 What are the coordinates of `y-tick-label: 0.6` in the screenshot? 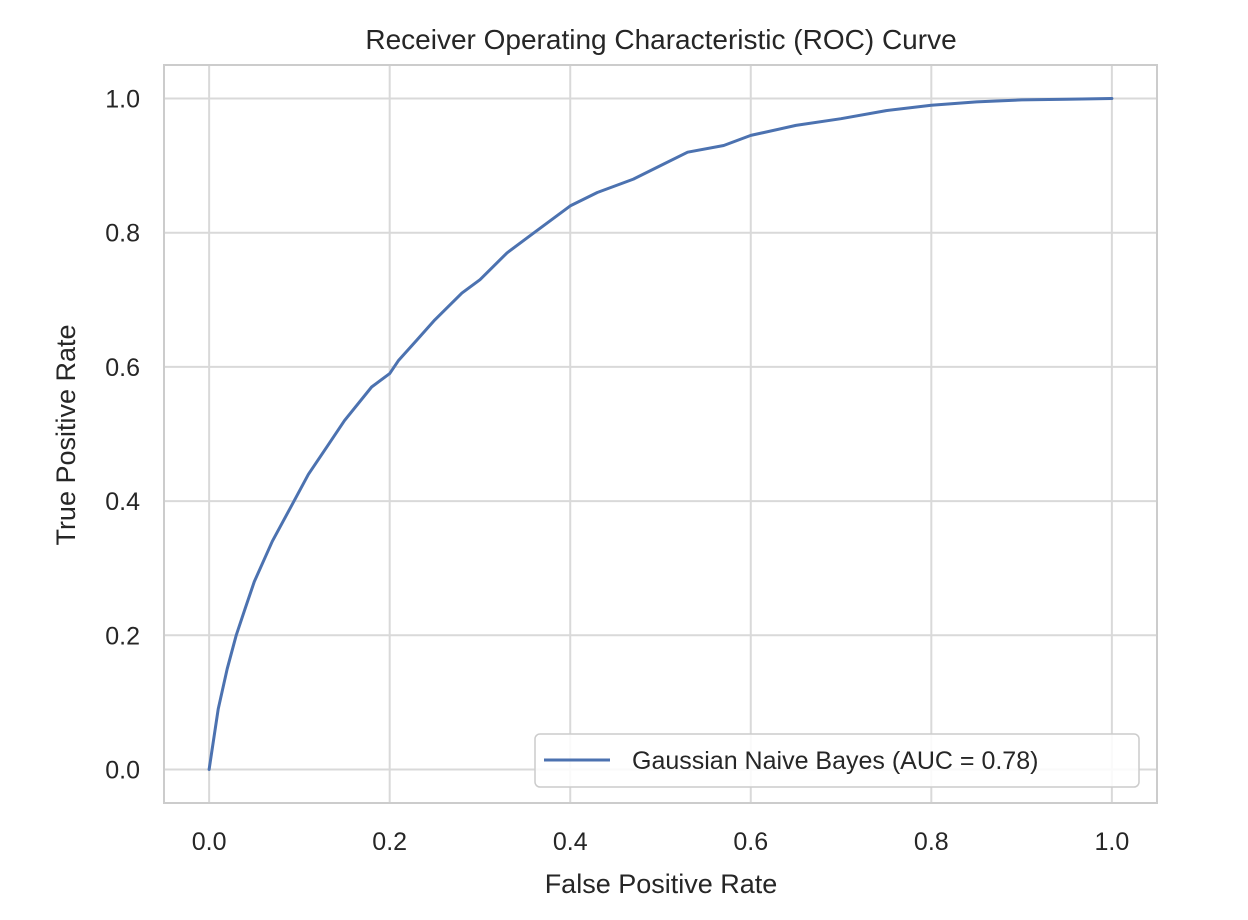 It's located at (122, 368).